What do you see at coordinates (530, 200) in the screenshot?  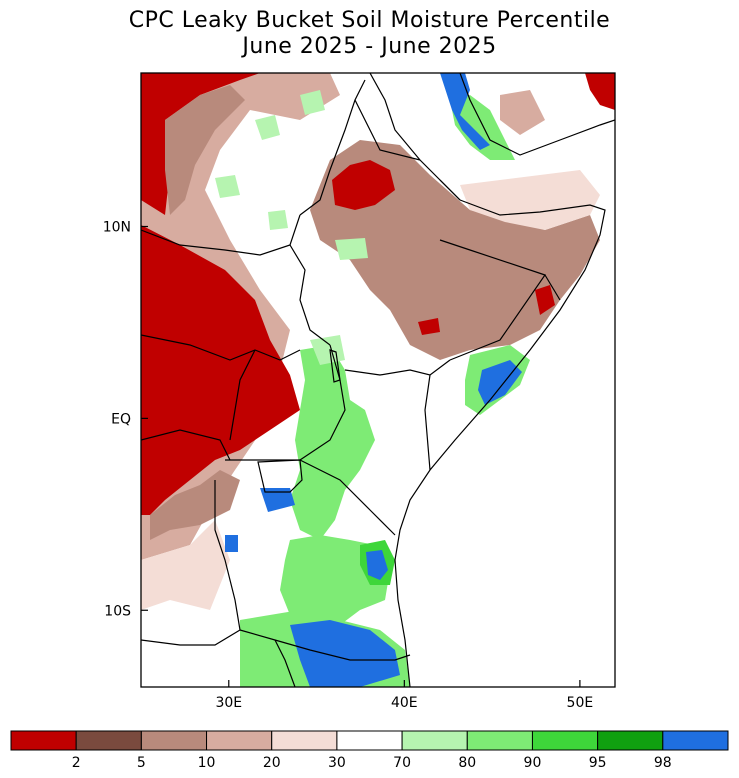 I see `dry-area-ethiopia-pale` at bounding box center [530, 200].